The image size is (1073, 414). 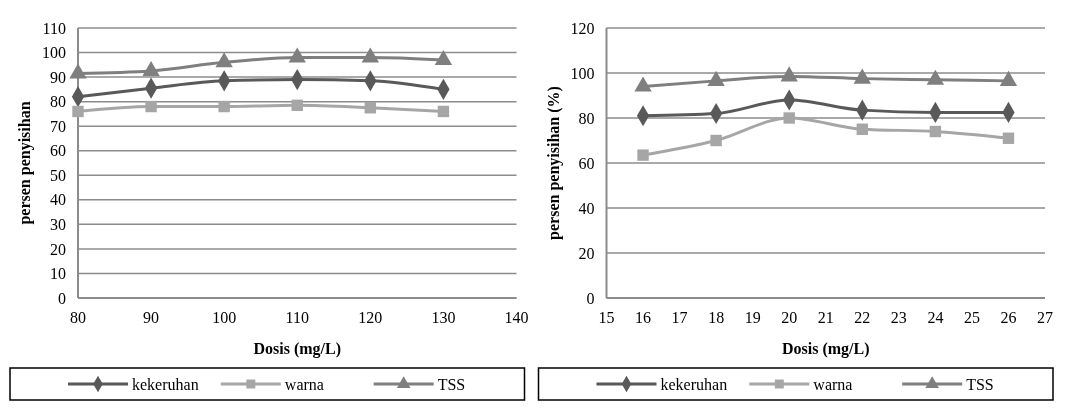 What do you see at coordinates (643, 317) in the screenshot?
I see `x-tick-label: 16` at bounding box center [643, 317].